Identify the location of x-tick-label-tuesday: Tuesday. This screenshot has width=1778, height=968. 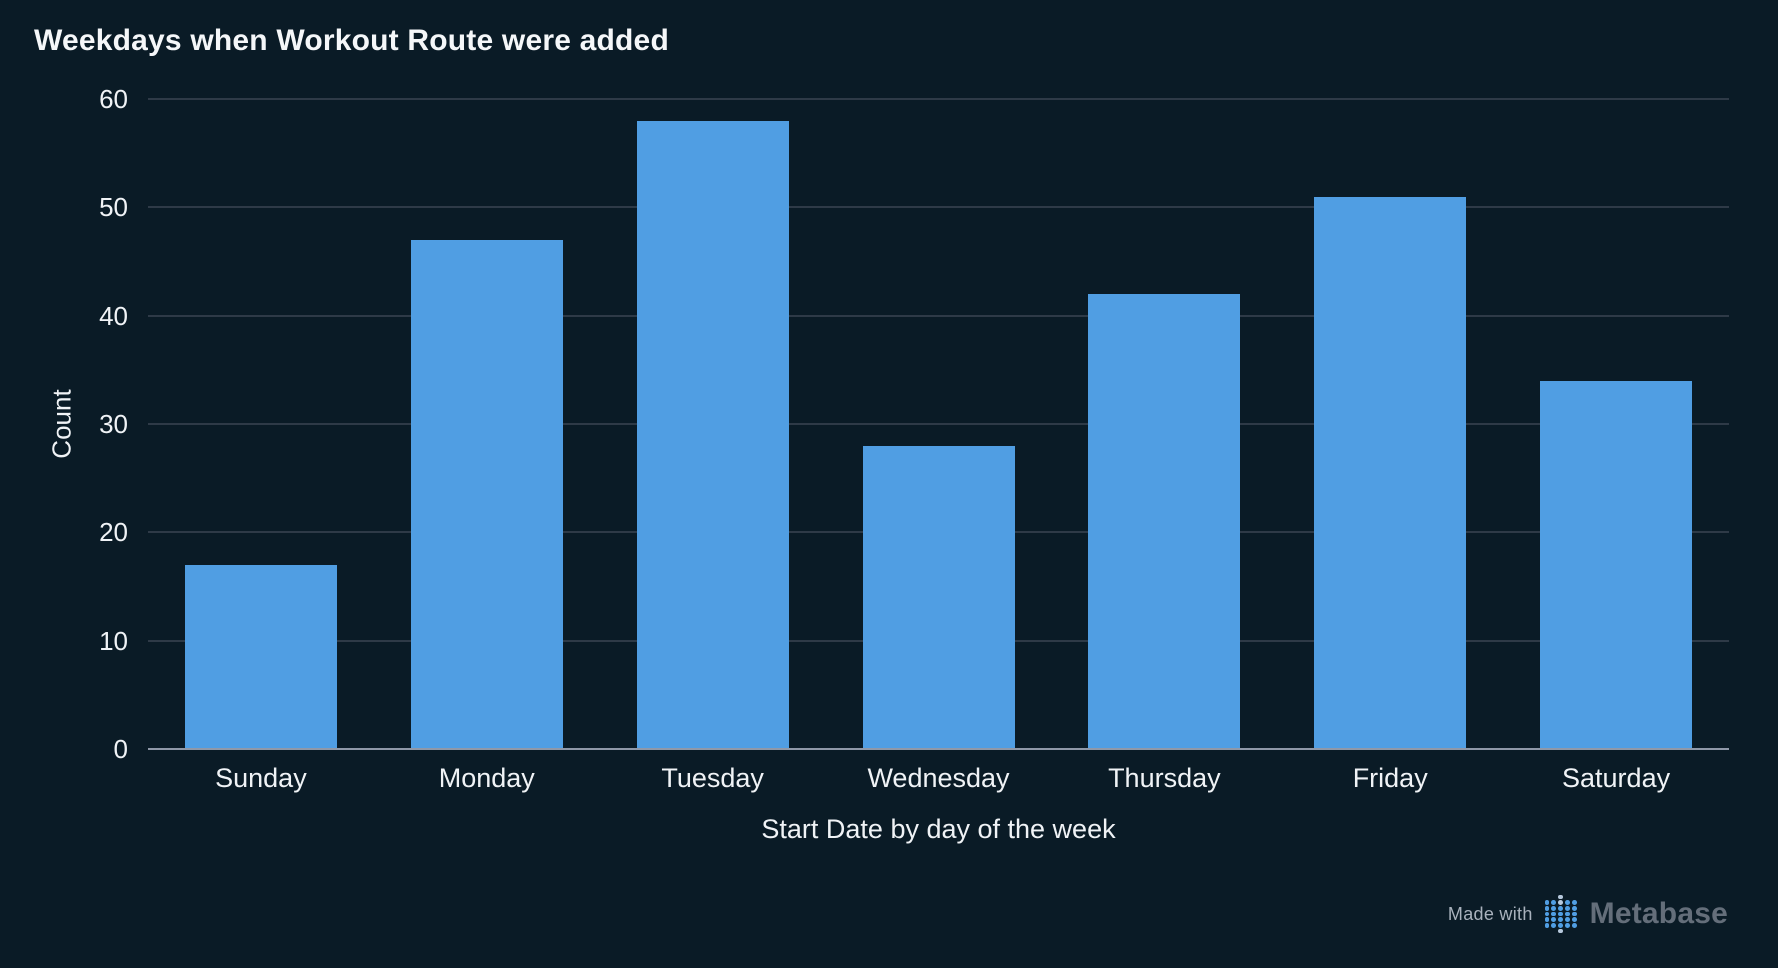
(712, 778).